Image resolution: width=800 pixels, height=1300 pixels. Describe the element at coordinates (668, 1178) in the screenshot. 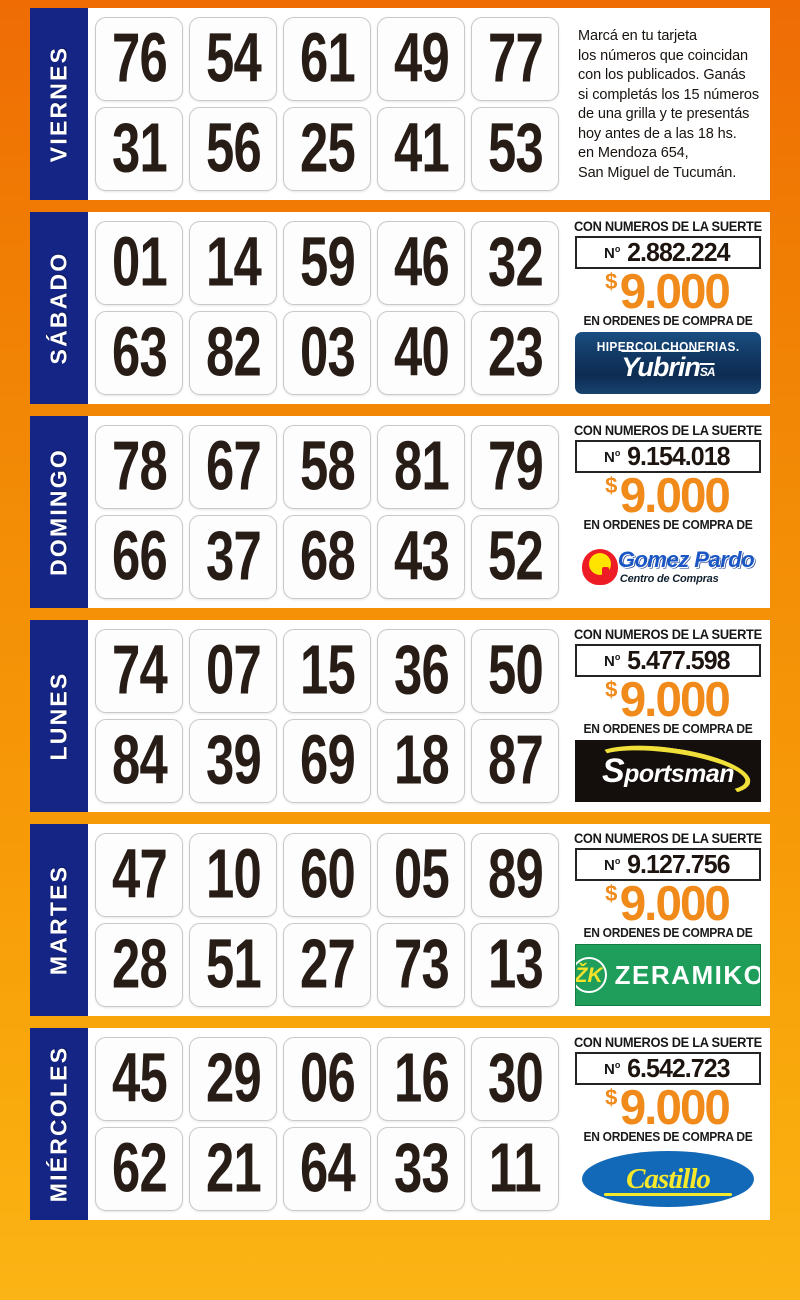

I see `sponsor-name: Castillo` at that location.